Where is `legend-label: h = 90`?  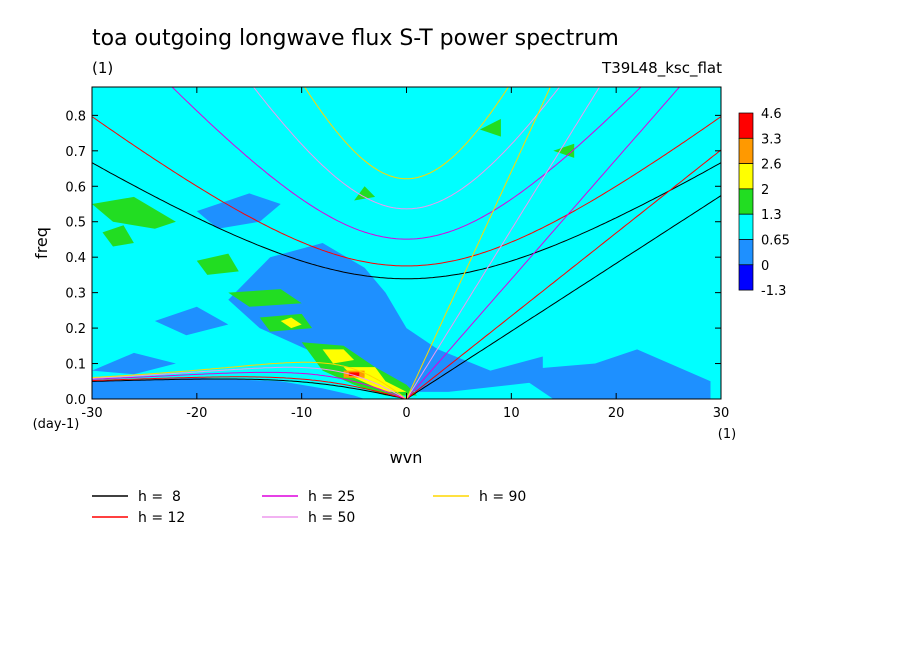 legend-label: h = 90 is located at coordinates (502, 497).